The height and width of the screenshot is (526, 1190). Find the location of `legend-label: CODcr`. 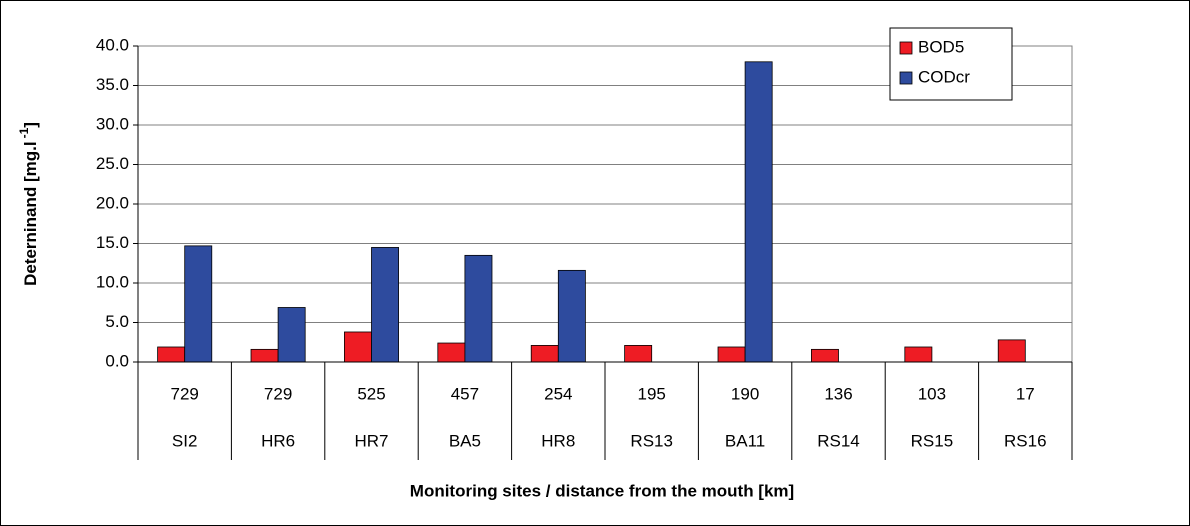

legend-label: CODcr is located at coordinates (944, 76).